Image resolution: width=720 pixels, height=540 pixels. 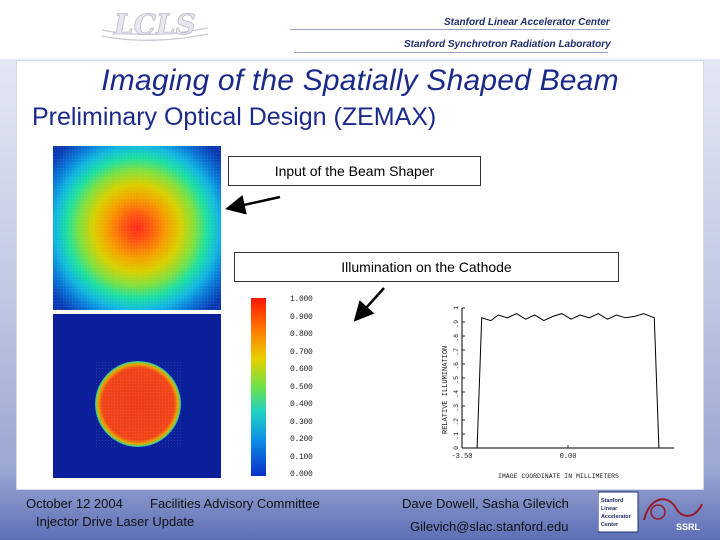 I want to click on cathode-illumination-image, so click(x=137, y=396).